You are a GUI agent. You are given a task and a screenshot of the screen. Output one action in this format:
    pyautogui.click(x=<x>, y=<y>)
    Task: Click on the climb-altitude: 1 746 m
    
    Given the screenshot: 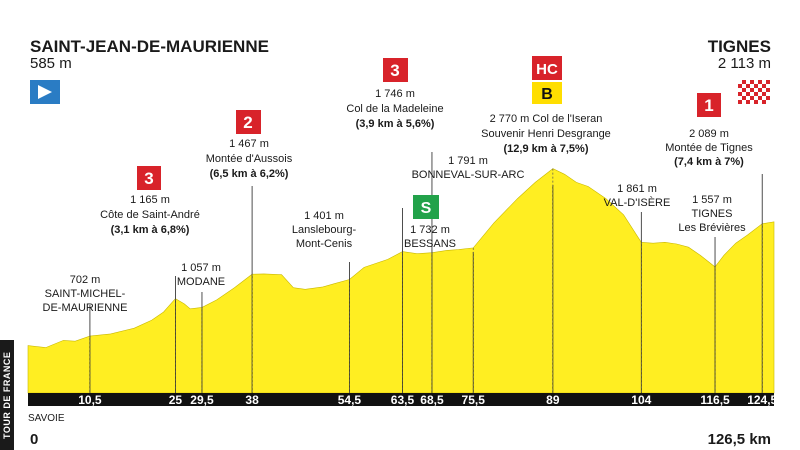 What is the action you would take?
    pyautogui.click(x=395, y=94)
    